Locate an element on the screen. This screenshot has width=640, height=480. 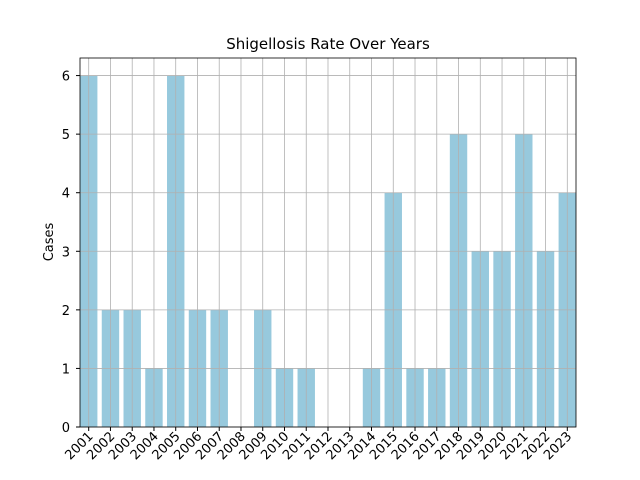
y-tick-label: 1 is located at coordinates (66, 369).